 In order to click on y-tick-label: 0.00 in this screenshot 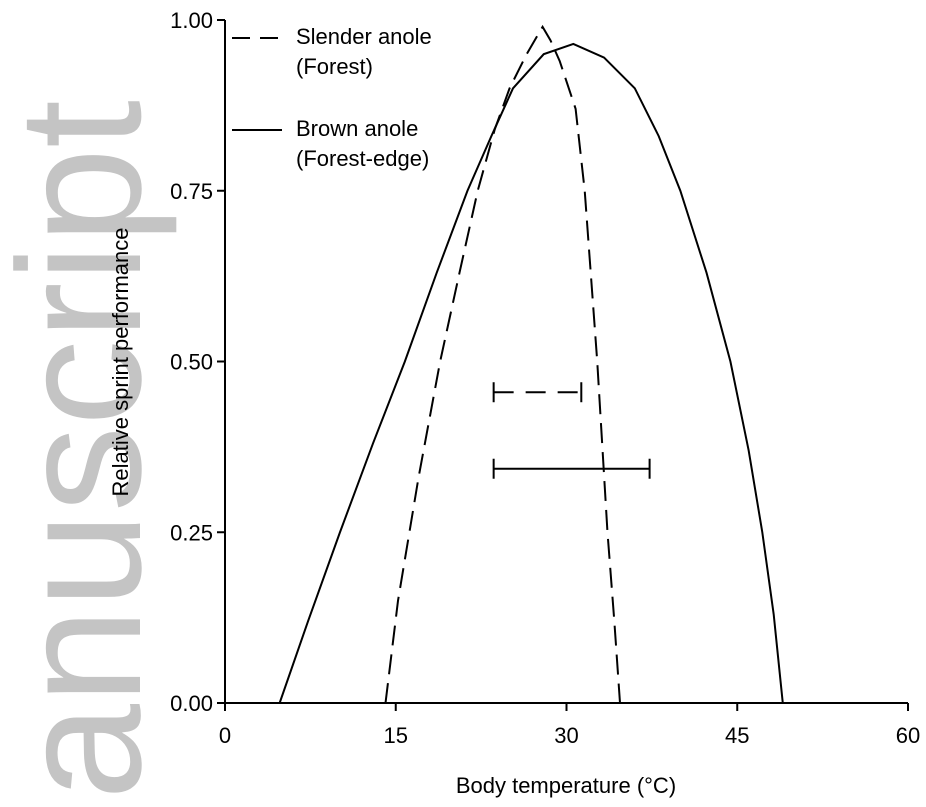, I will do `click(191, 703)`.